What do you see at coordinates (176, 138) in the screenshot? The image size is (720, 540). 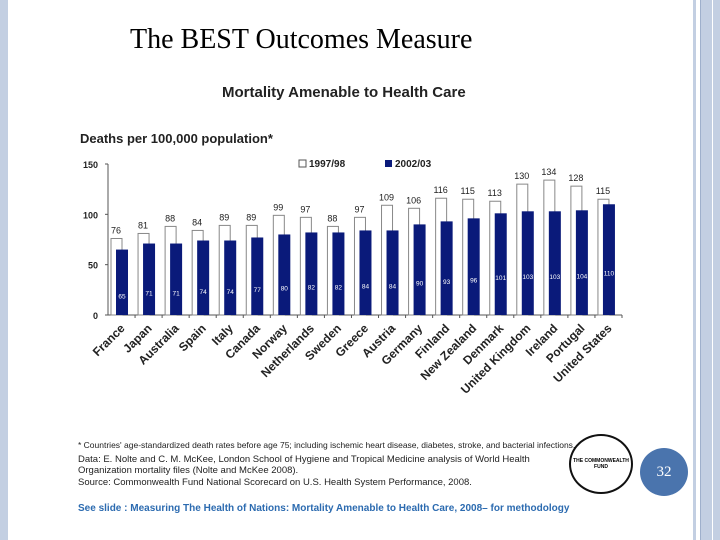 I see `y-axis-label: Deaths per 100,000 population*` at bounding box center [176, 138].